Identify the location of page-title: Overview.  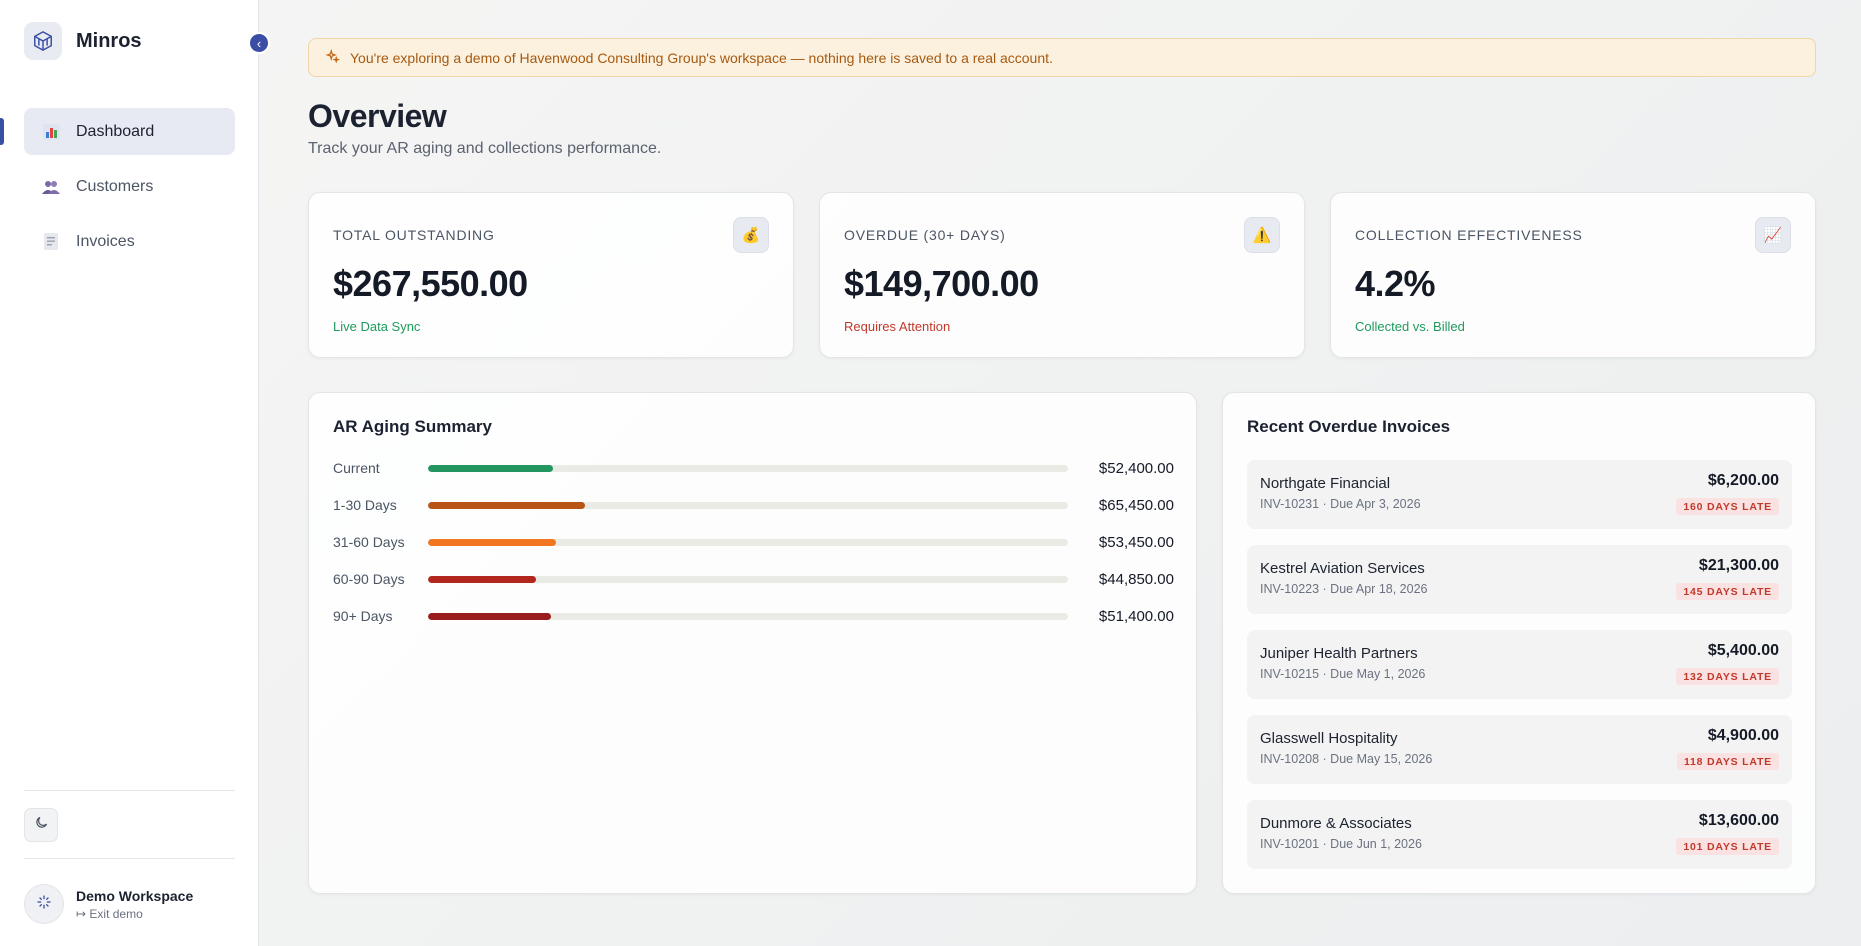
(377, 116).